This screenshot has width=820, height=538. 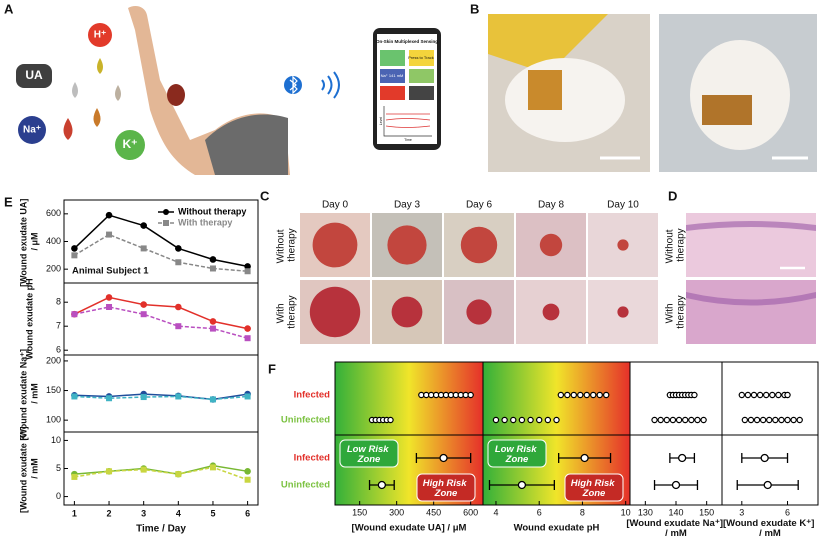 I want to click on x-tick-label: 130, so click(x=645, y=512).